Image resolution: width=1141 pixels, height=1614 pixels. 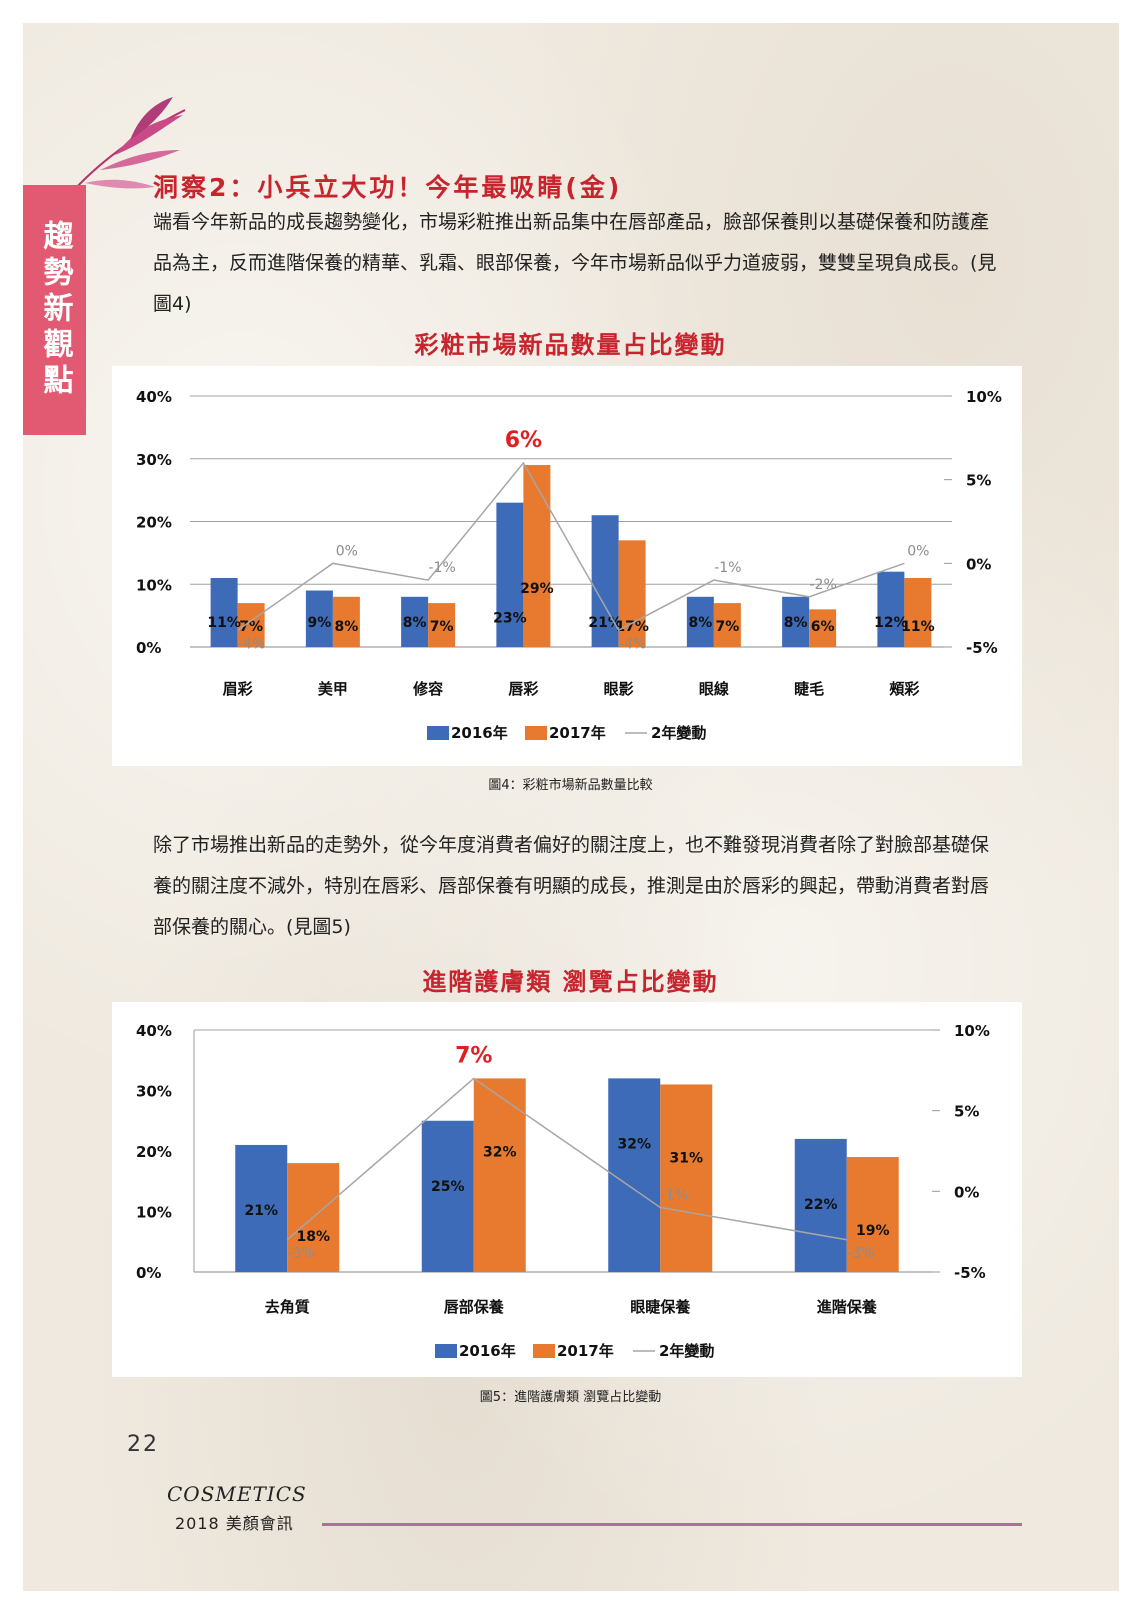 I want to click on chart2-category-label: 進階保養, so click(x=847, y=1307).